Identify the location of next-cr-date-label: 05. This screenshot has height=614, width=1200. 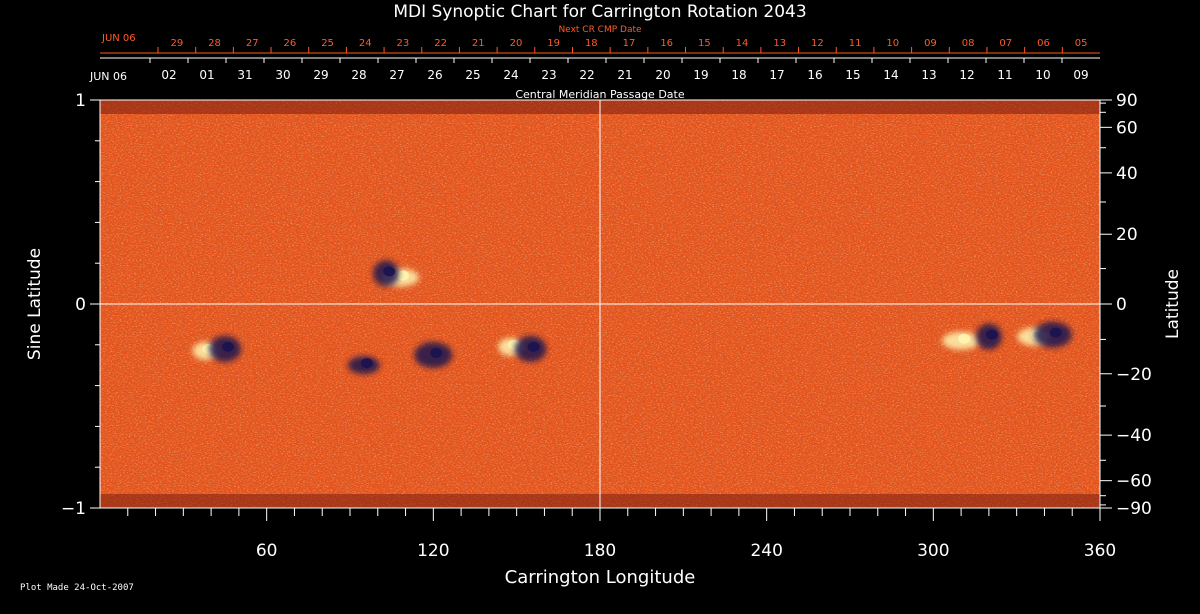
(1081, 43).